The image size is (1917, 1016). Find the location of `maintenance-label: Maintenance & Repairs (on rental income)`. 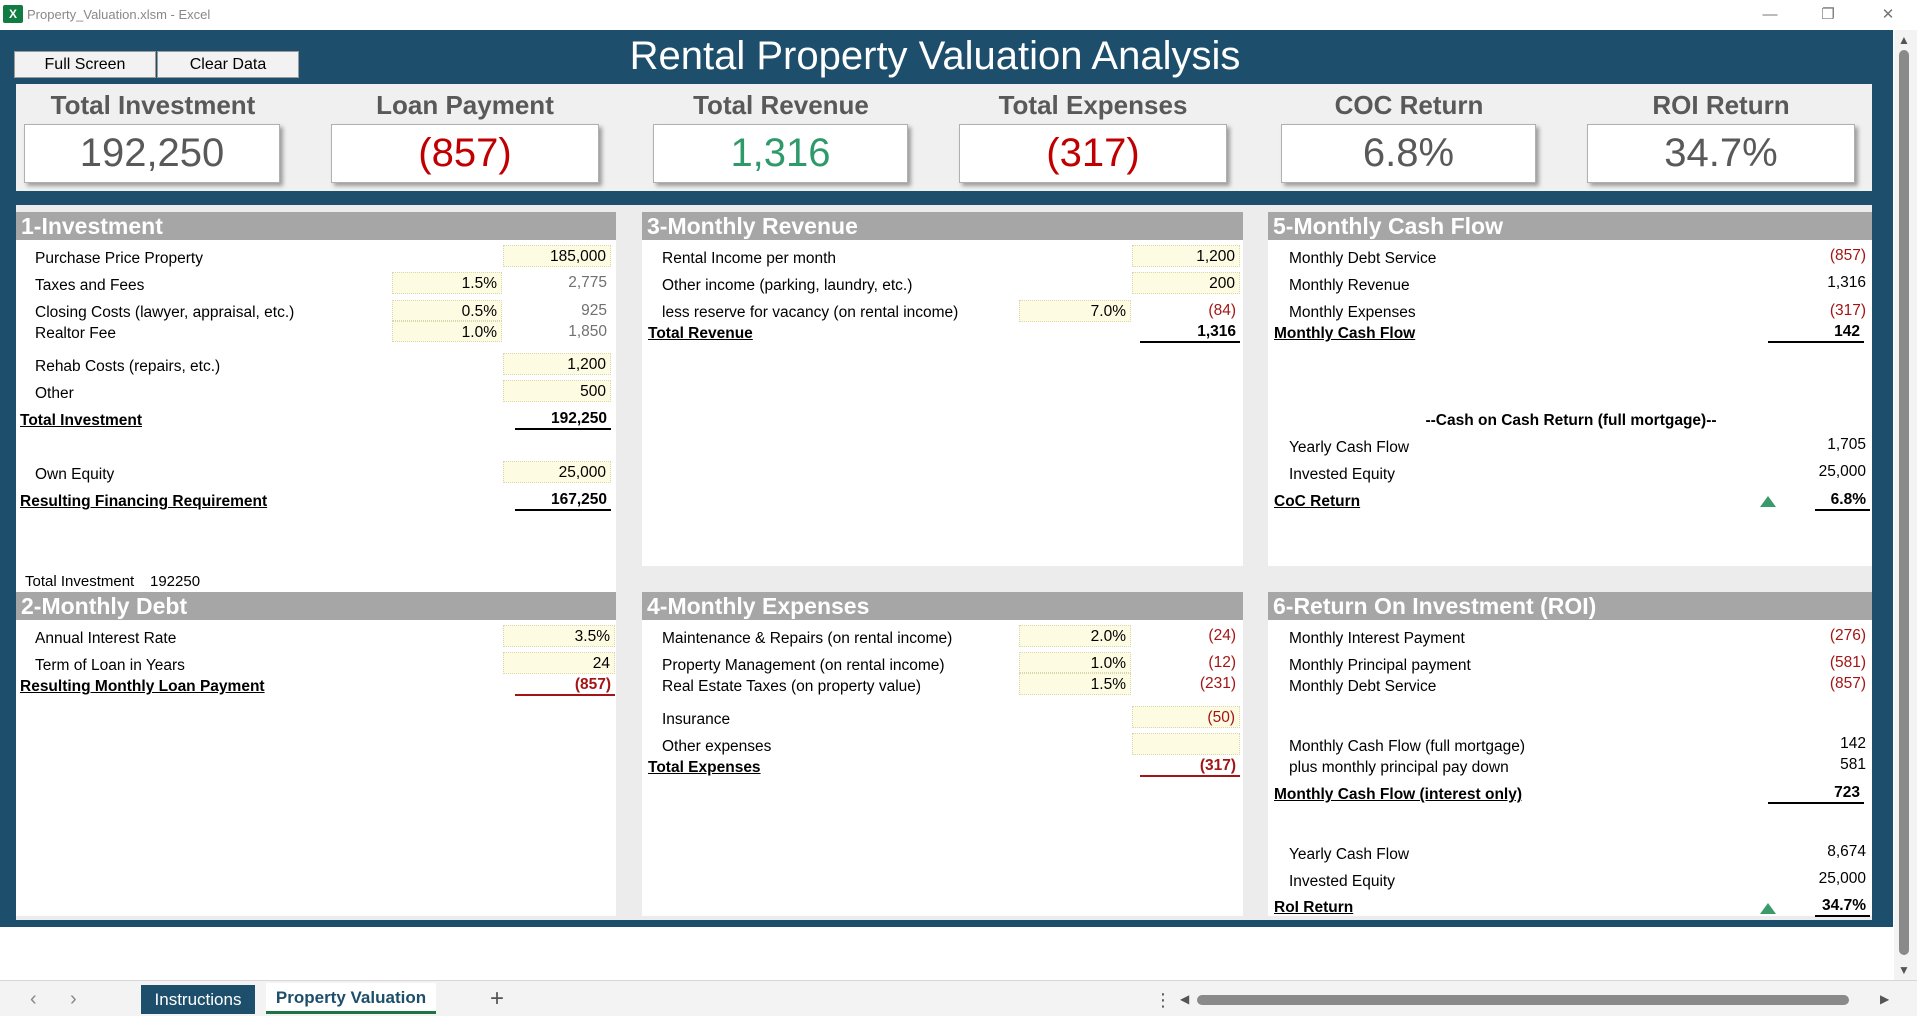

maintenance-label: Maintenance & Repairs (on rental income) is located at coordinates (807, 638).